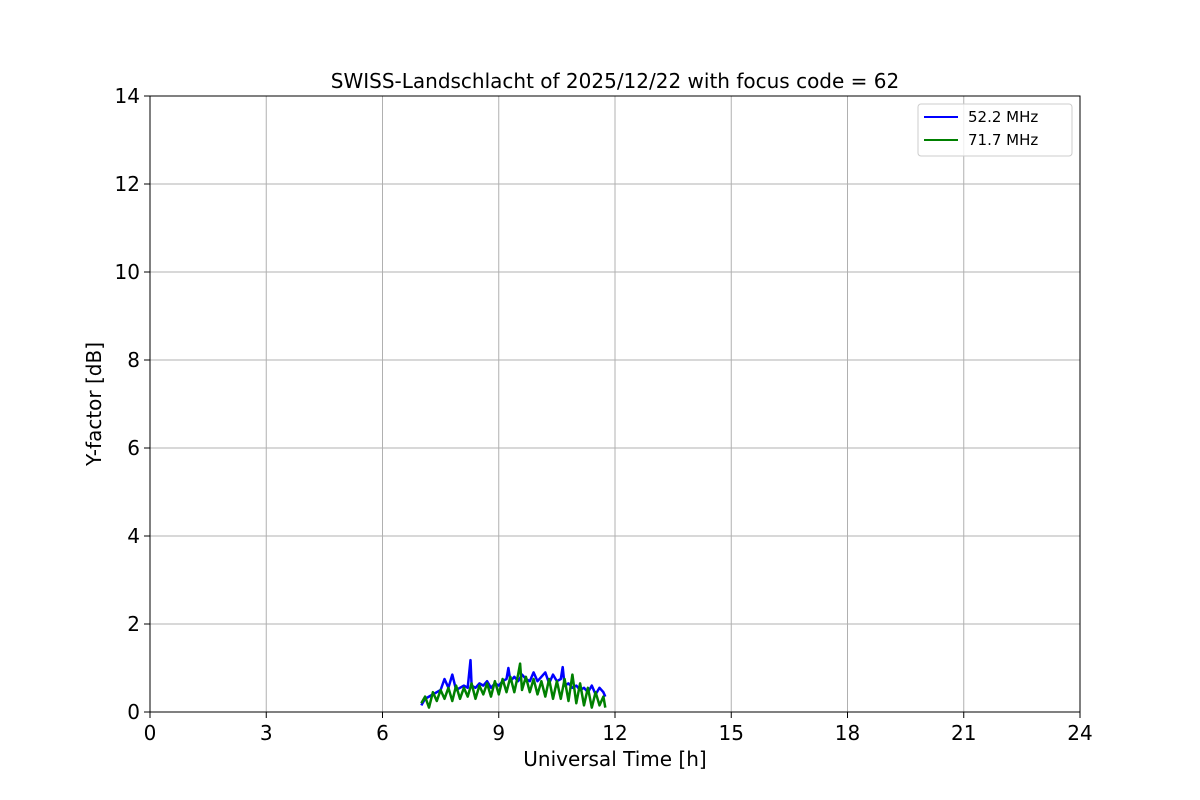 The width and height of the screenshot is (1200, 800). What do you see at coordinates (127, 272) in the screenshot?
I see `y-tick-label: 10` at bounding box center [127, 272].